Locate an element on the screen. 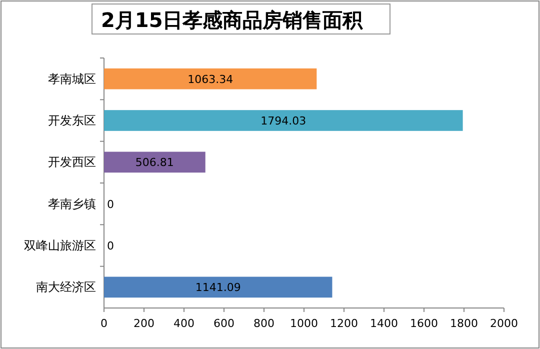 Image resolution: width=540 pixels, height=349 pixels. x-tick-label: 1400 is located at coordinates (384, 323).